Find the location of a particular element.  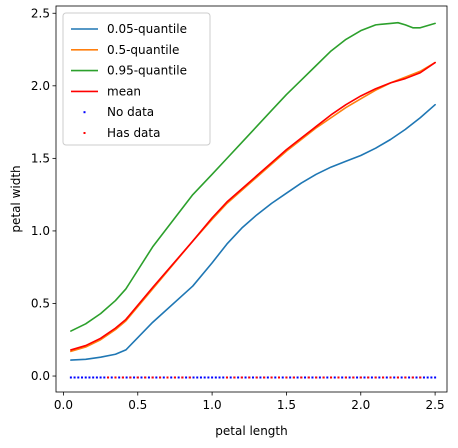

x-tick-label: 1.5 is located at coordinates (286, 405).